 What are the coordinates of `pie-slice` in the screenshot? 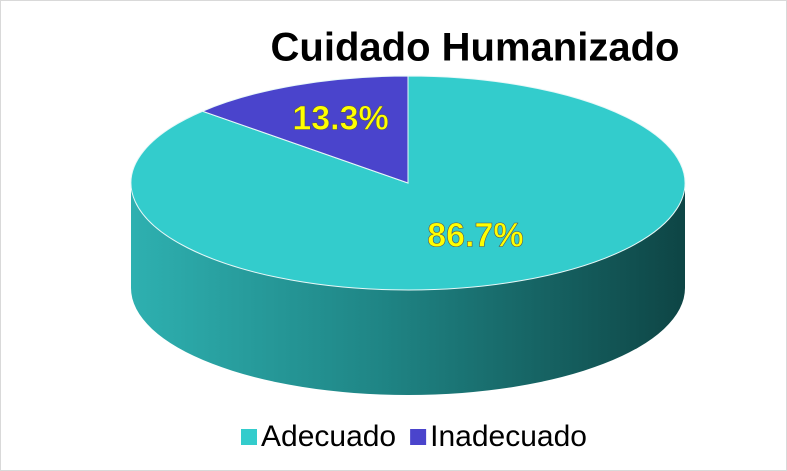 It's located at (305, 129).